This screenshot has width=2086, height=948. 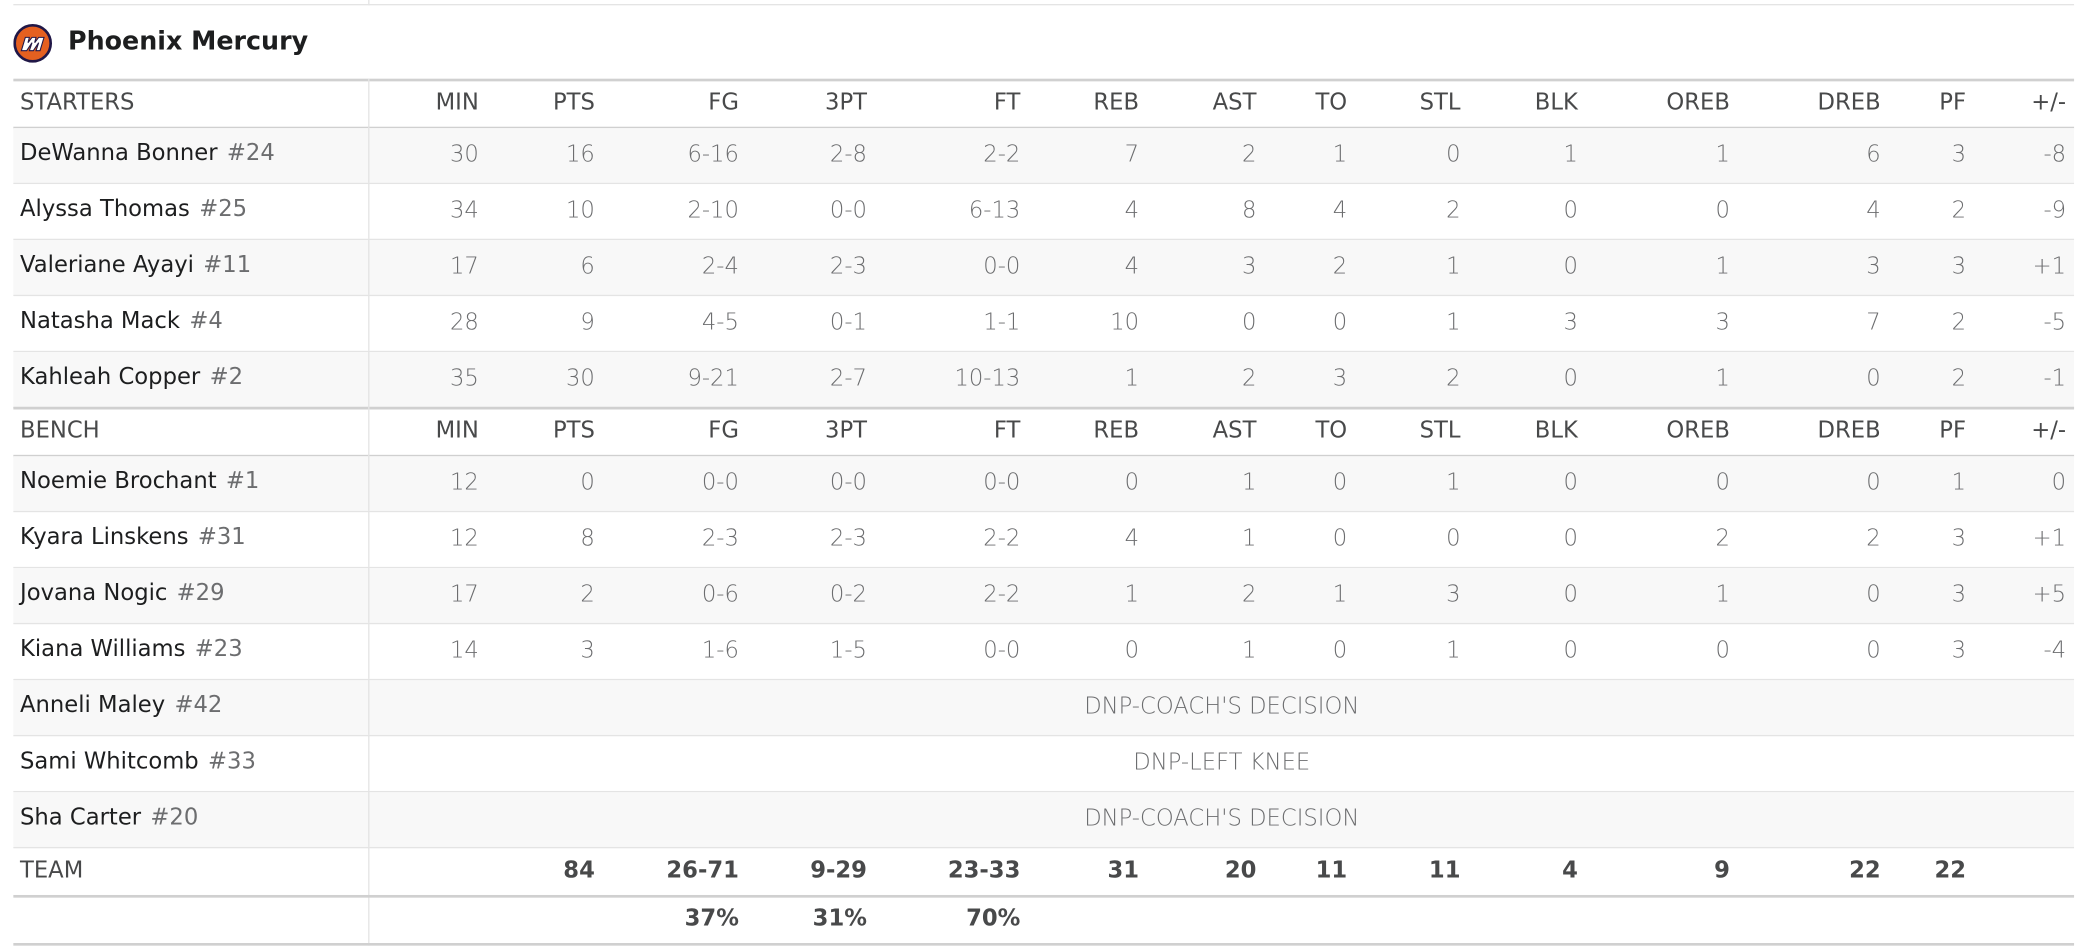 What do you see at coordinates (242, 481) in the screenshot?
I see `player-number: #1` at bounding box center [242, 481].